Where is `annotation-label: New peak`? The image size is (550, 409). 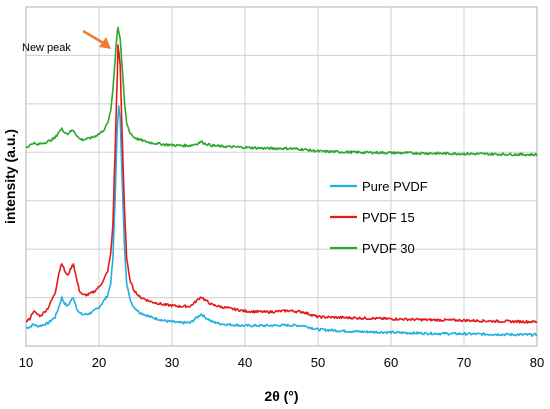
annotation-label: New peak is located at coordinates (46, 48).